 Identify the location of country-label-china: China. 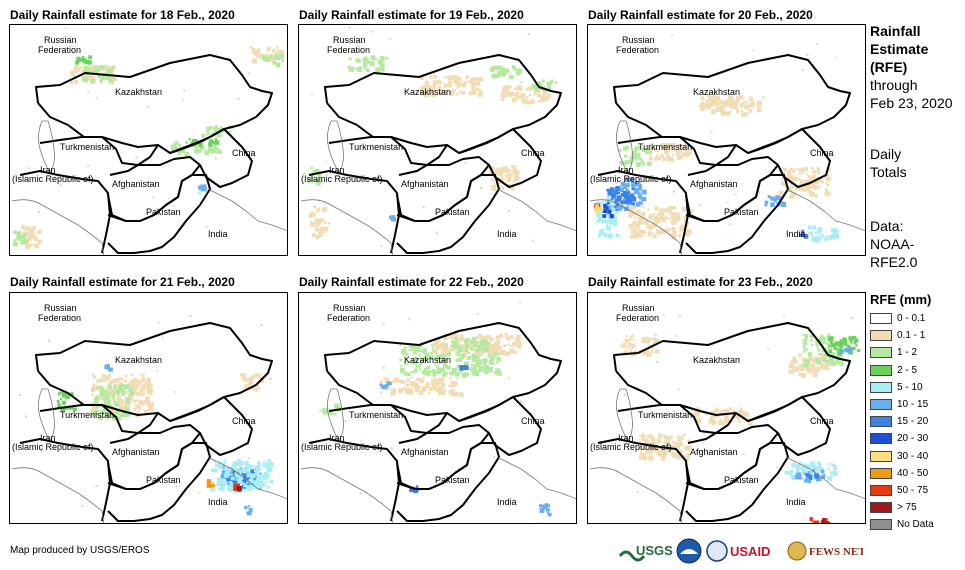
(533, 421).